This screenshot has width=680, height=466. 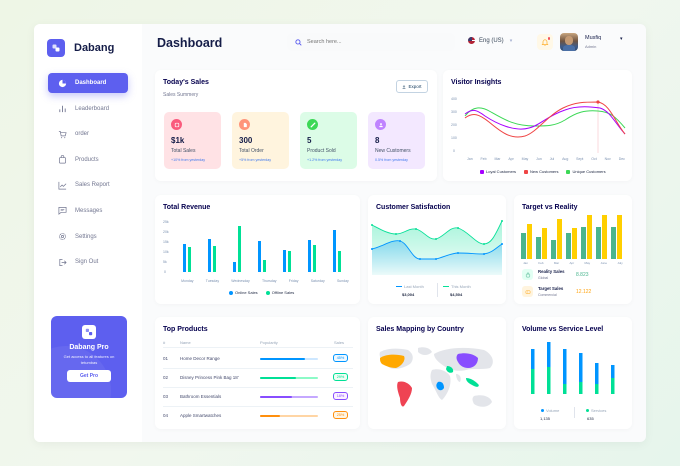 I want to click on ticket-icon, so click(x=527, y=291).